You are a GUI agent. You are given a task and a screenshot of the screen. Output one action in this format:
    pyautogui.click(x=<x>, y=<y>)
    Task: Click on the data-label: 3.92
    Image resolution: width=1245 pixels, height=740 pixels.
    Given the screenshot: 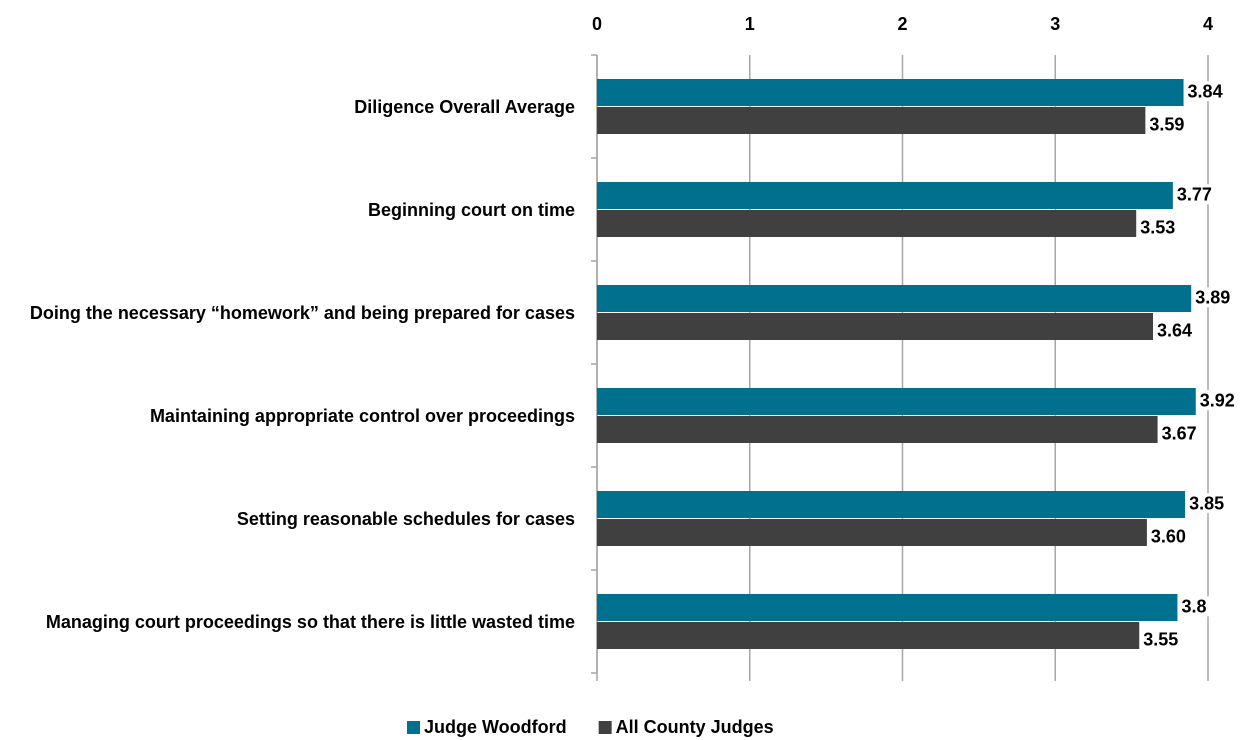 What is the action you would take?
    pyautogui.click(x=1217, y=400)
    